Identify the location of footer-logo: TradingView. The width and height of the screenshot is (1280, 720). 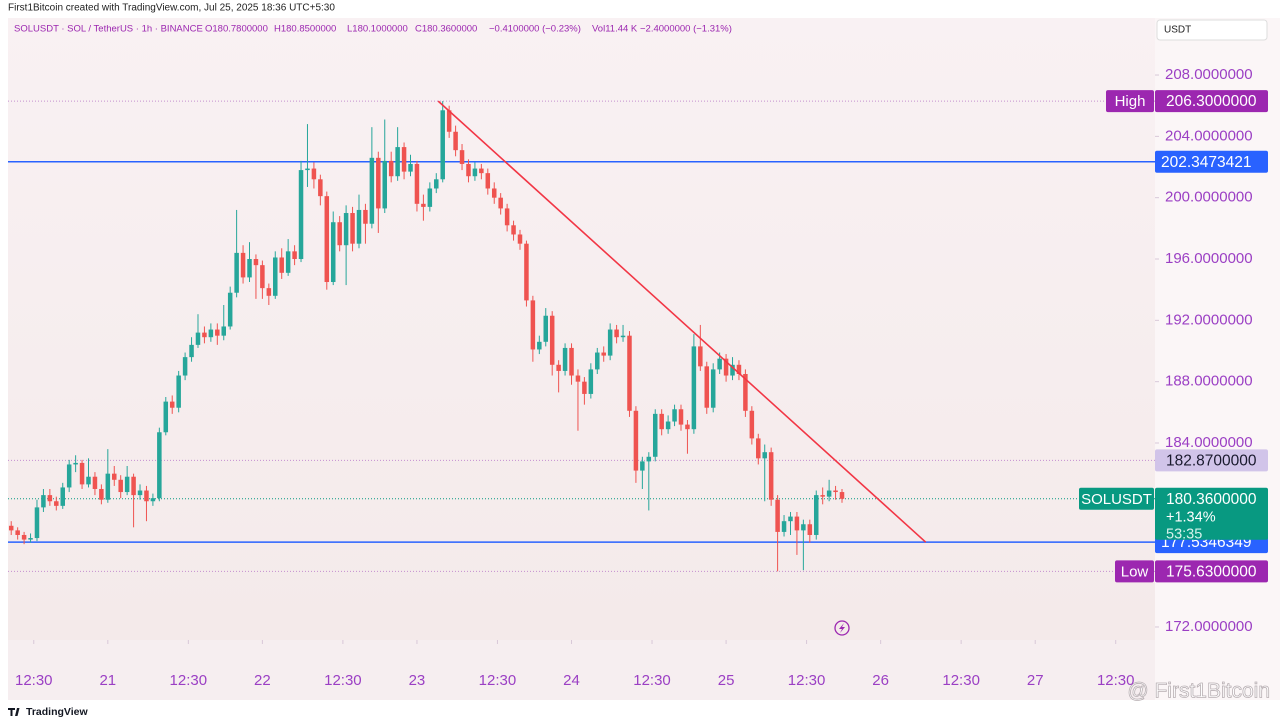
(48, 712).